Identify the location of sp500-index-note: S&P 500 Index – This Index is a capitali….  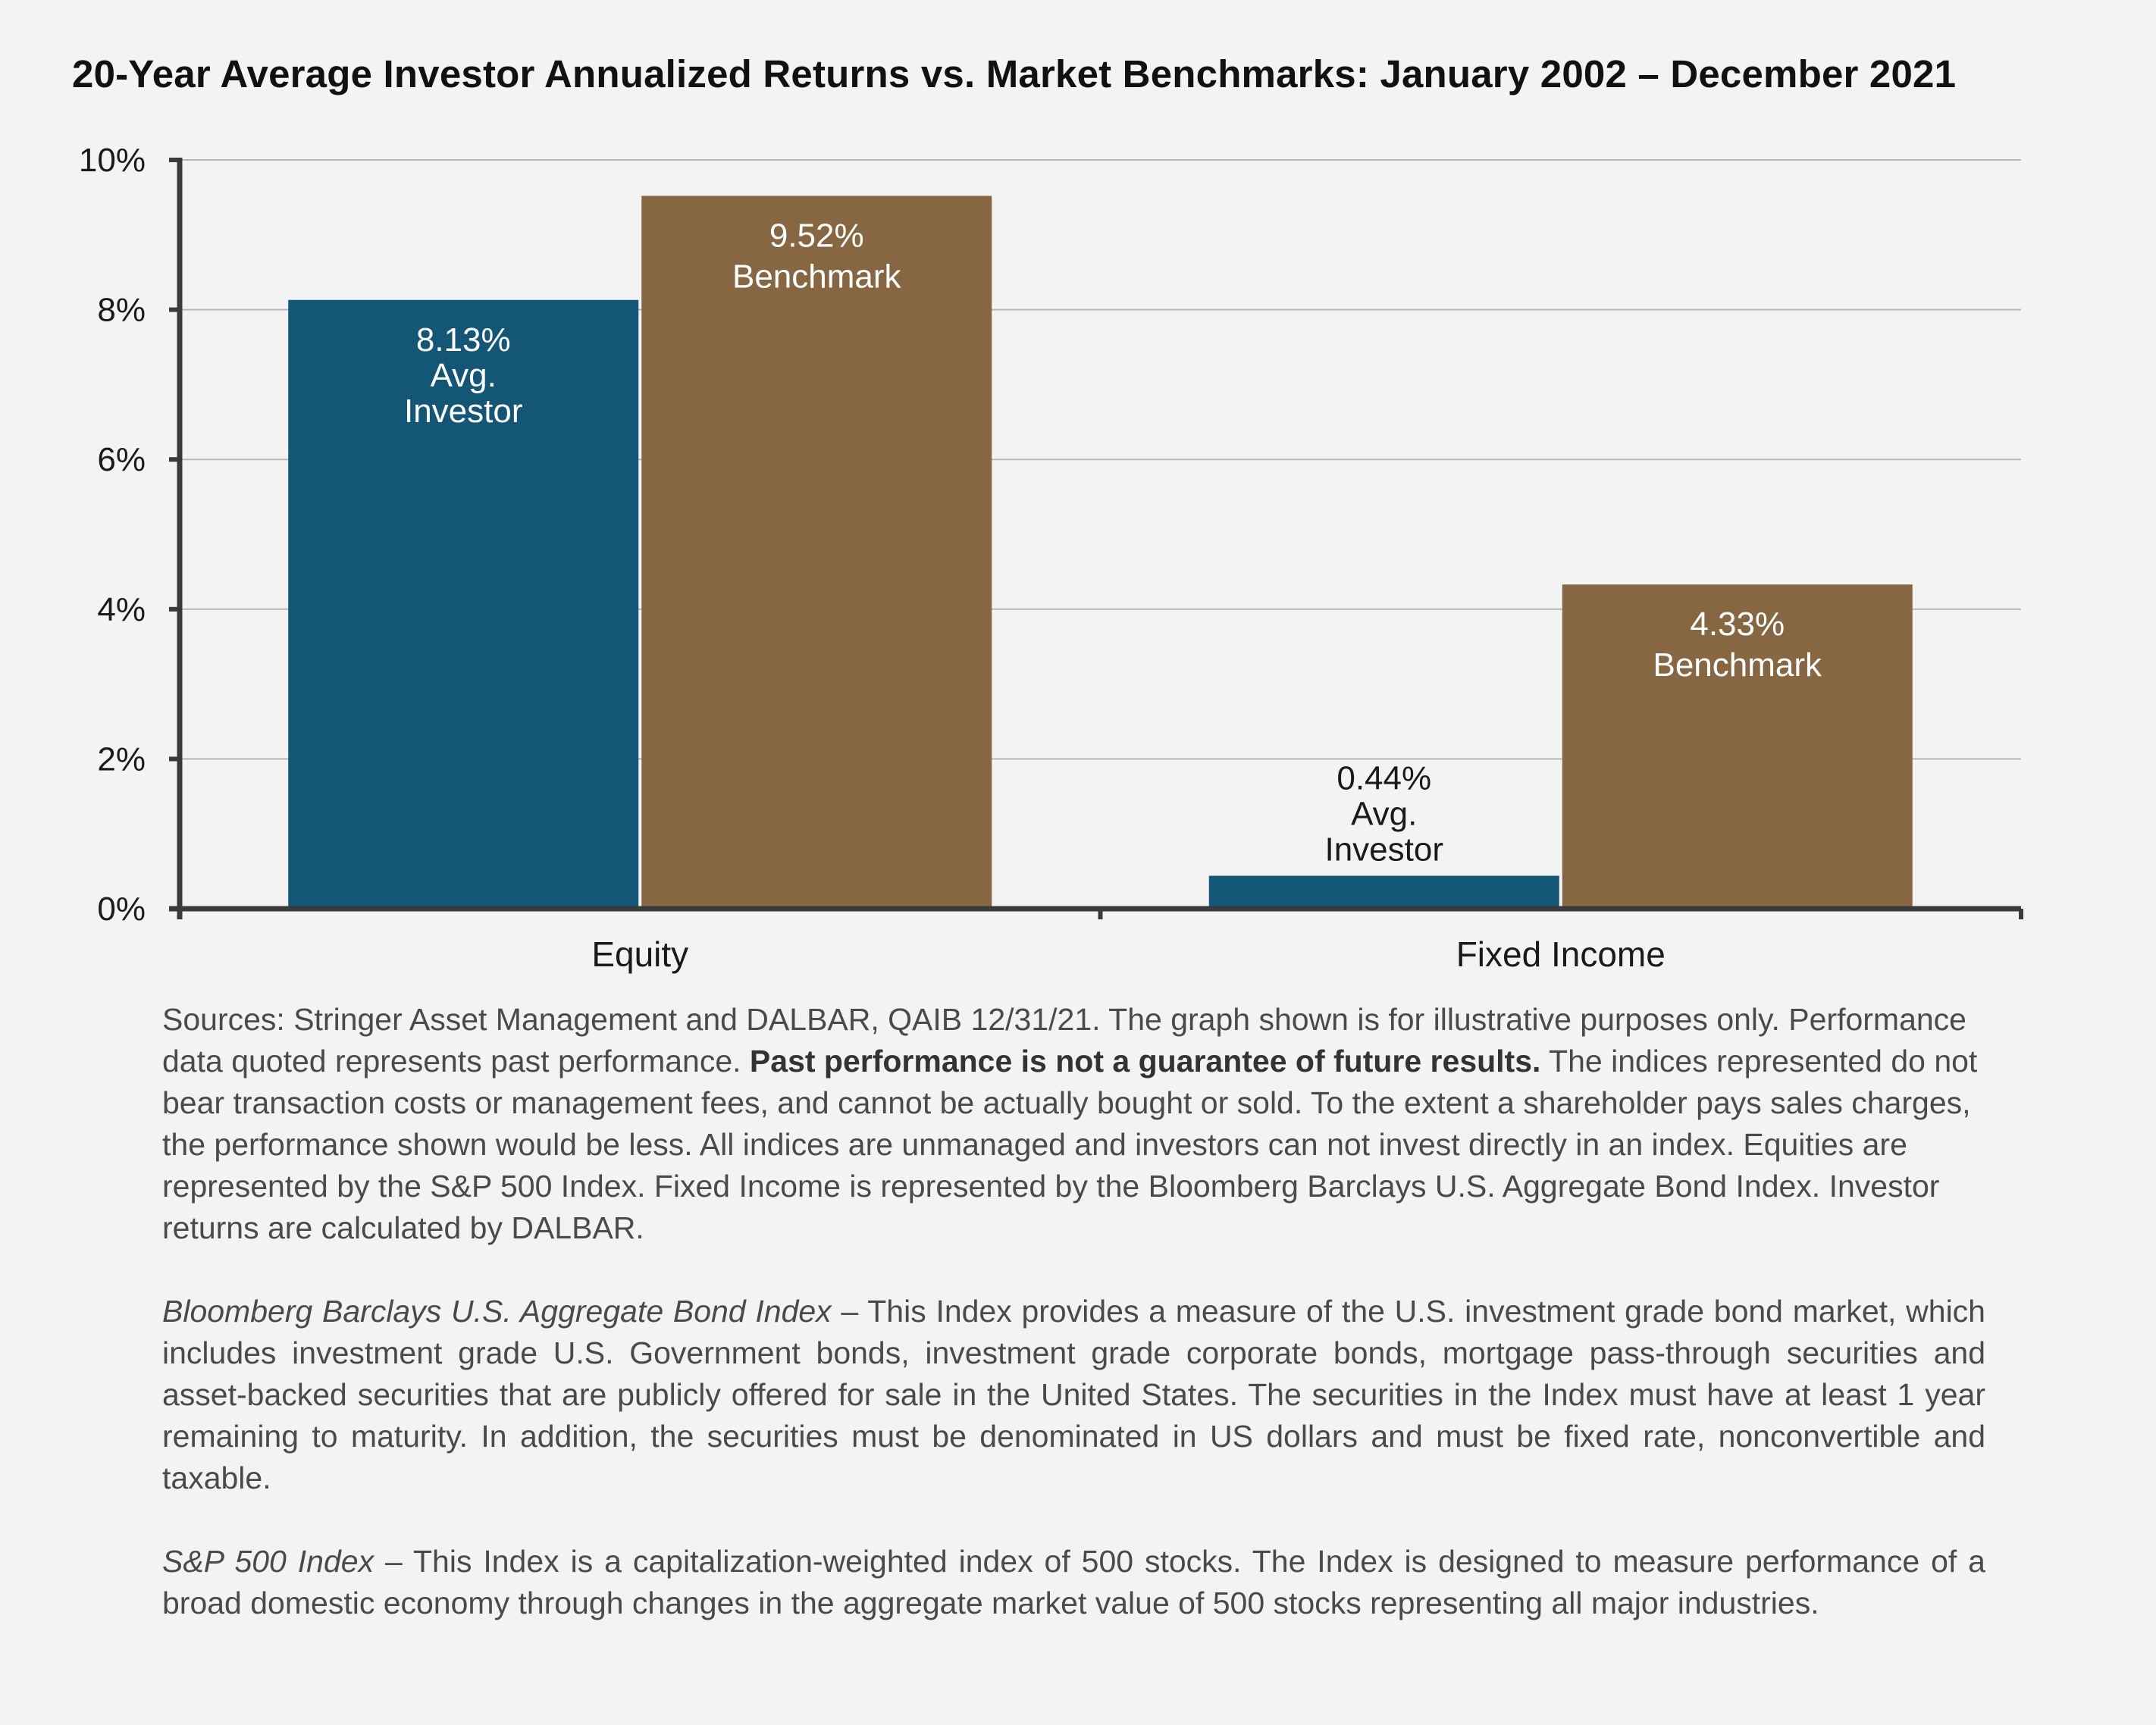
(1073, 1582).